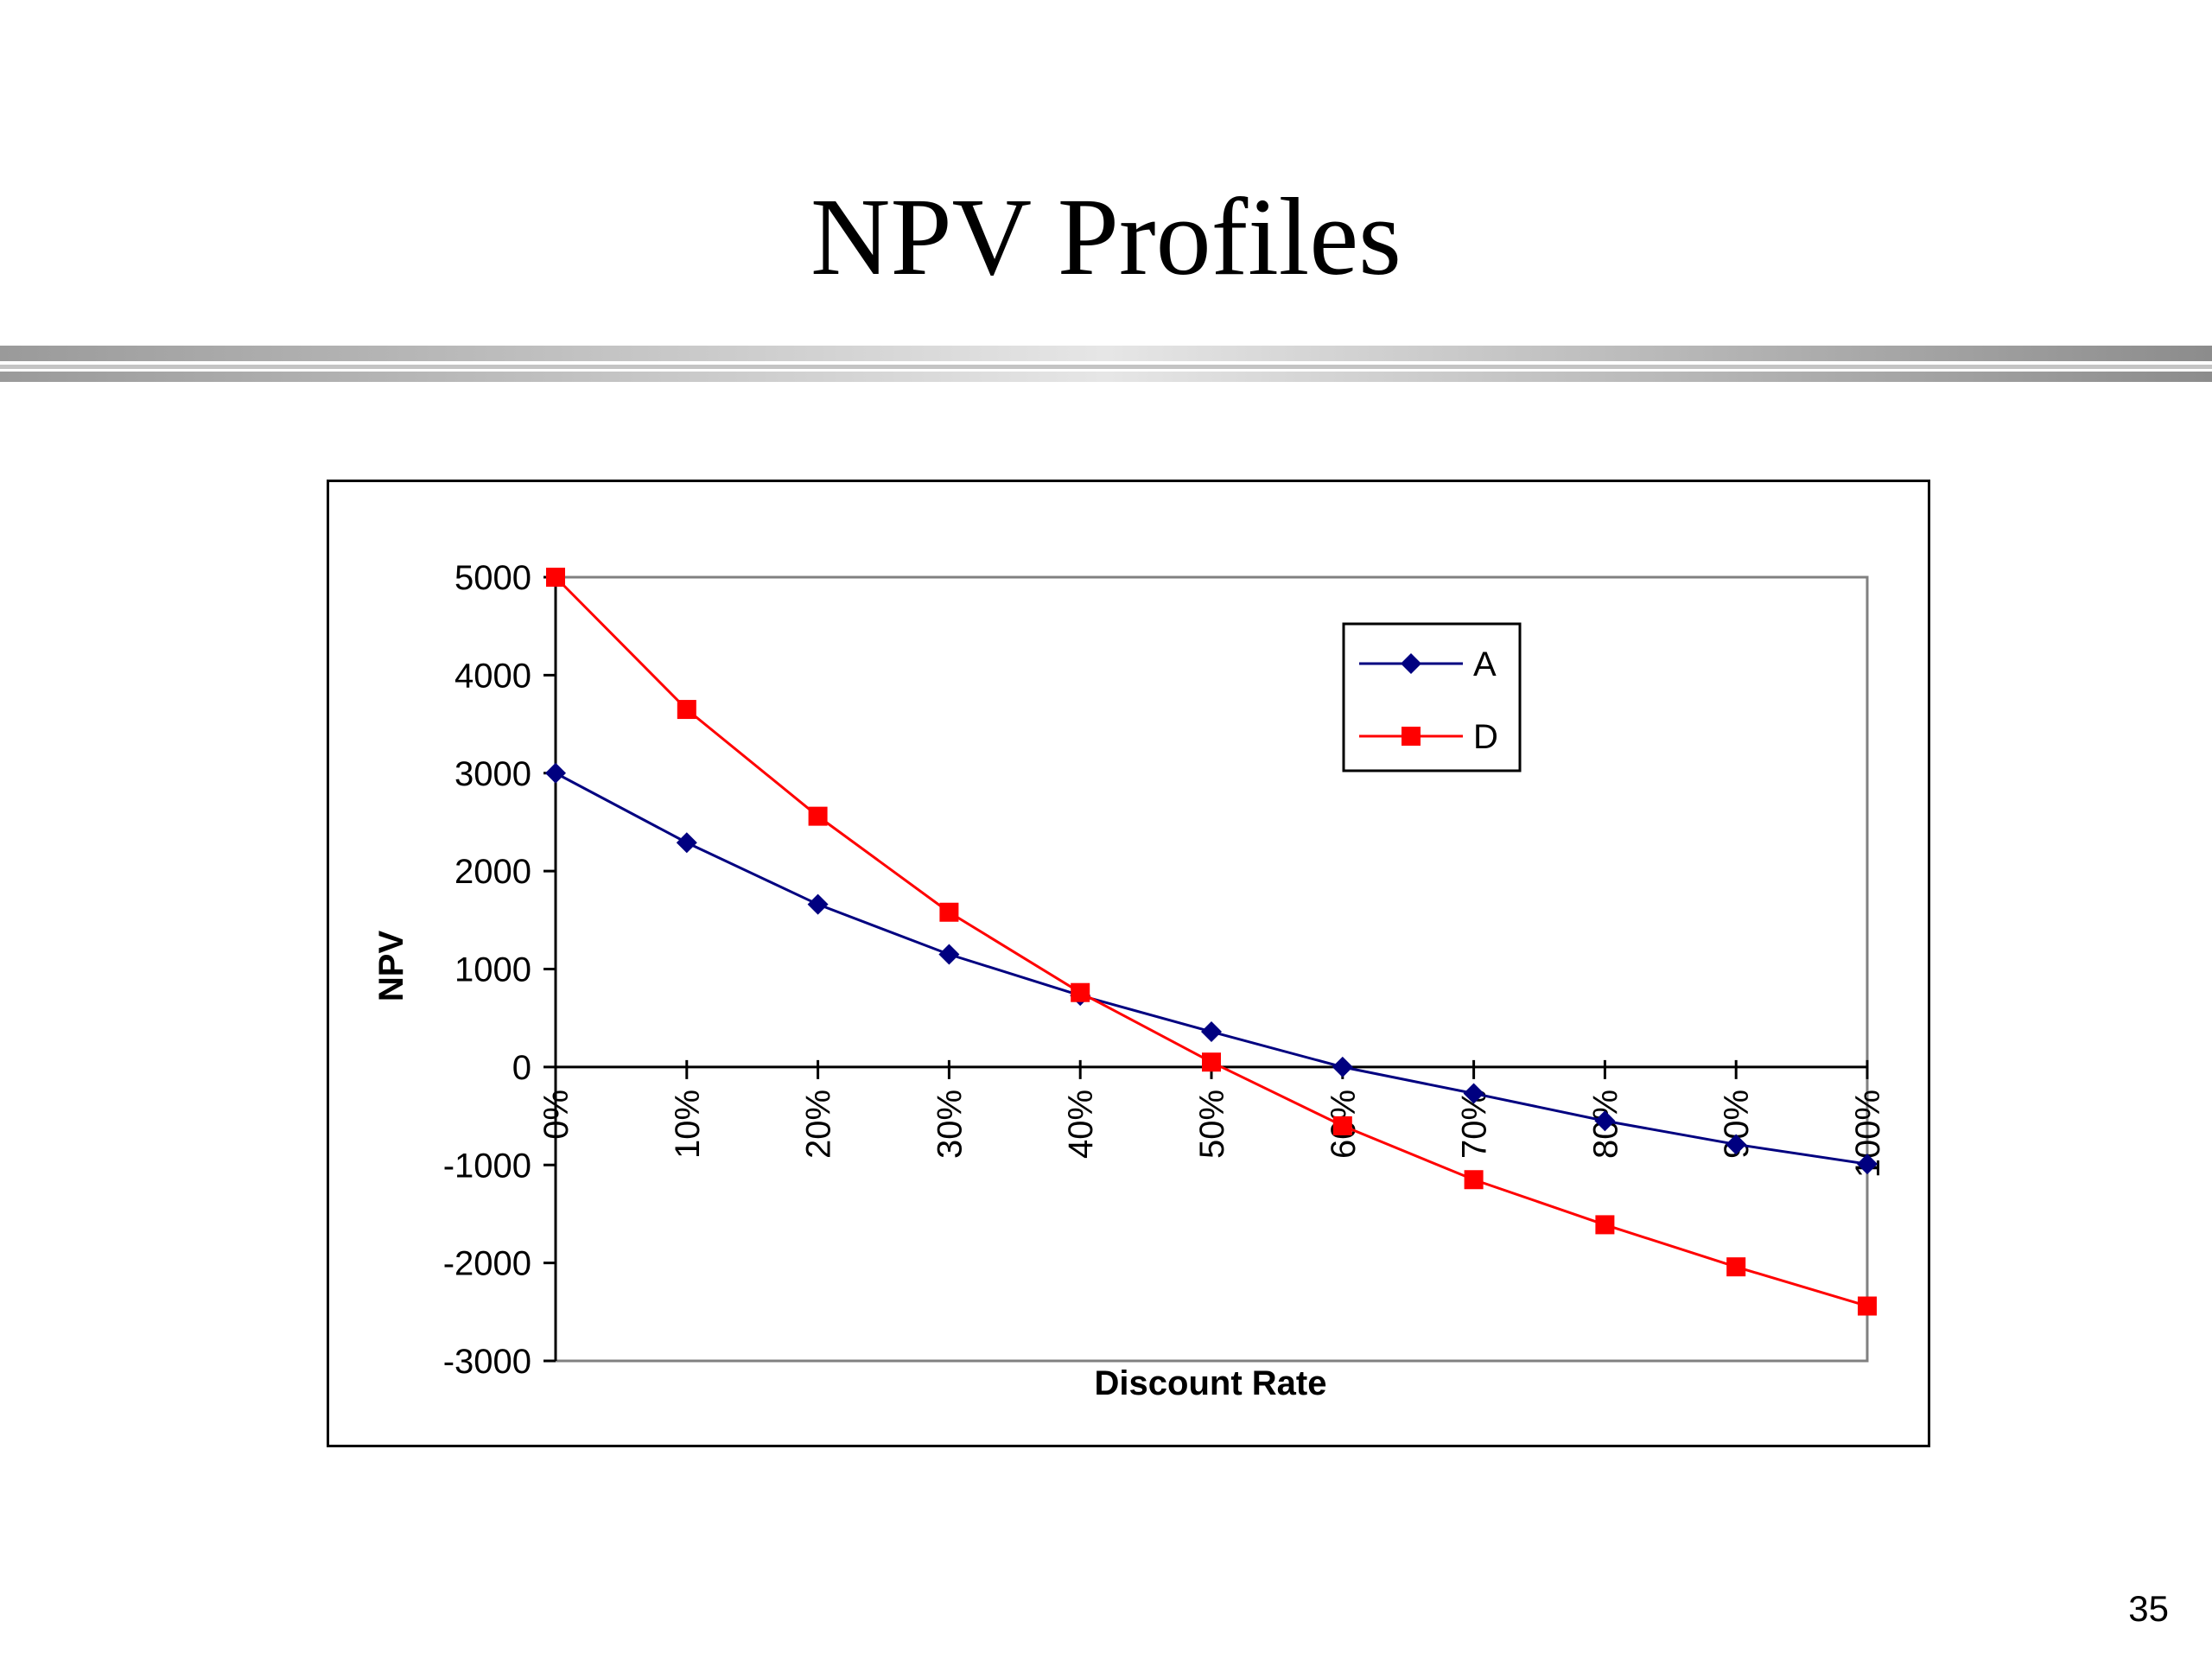  What do you see at coordinates (492, 872) in the screenshot?
I see `y-tick-label: 2000` at bounding box center [492, 872].